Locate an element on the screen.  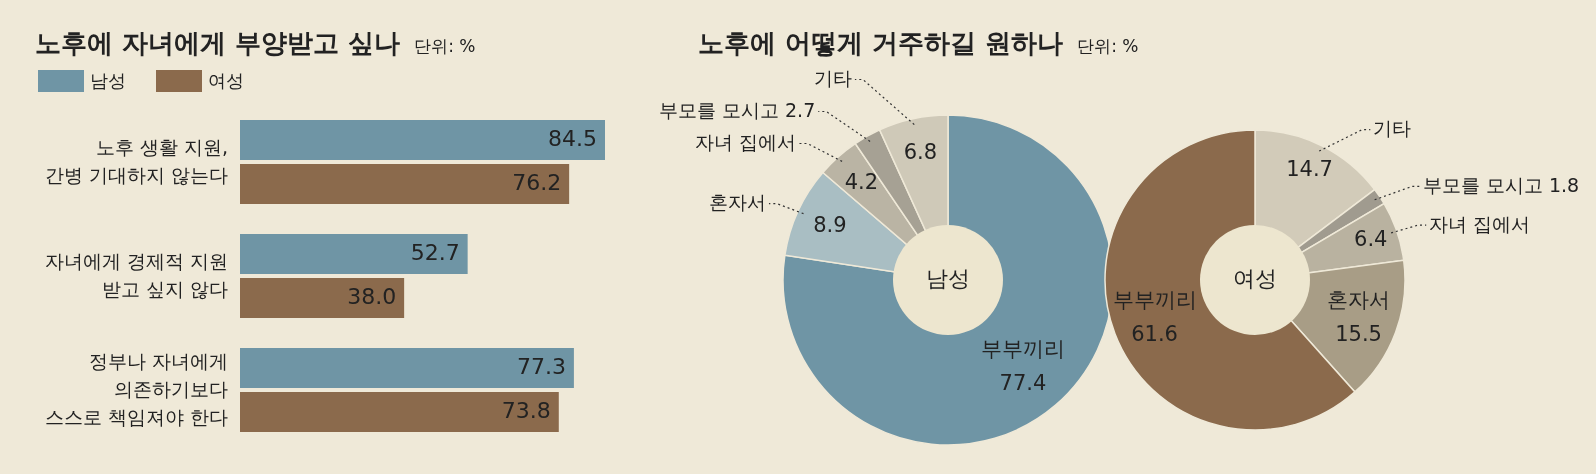
data-label: 15.5 is located at coordinates (1358, 334).